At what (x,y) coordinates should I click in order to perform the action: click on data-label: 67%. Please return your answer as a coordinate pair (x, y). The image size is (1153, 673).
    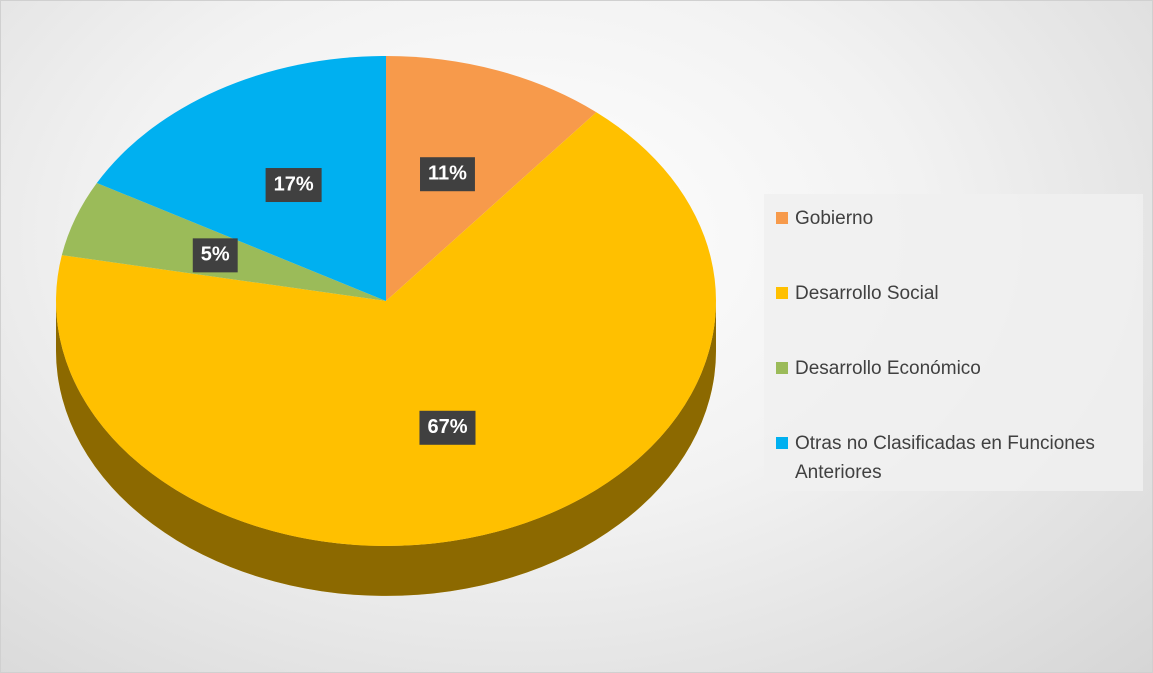
    Looking at the image, I should click on (447, 427).